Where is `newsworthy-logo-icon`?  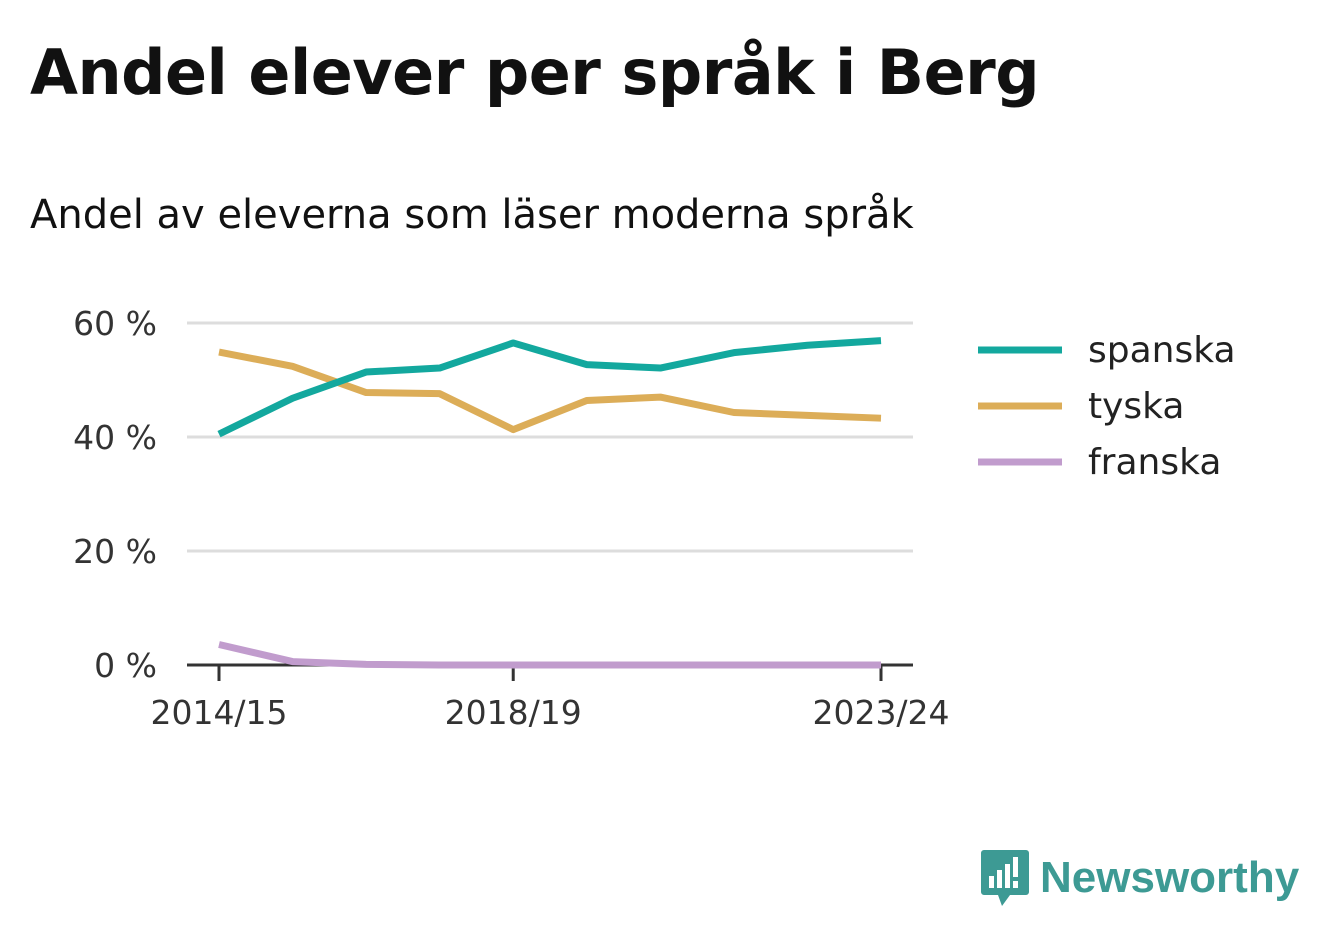
newsworthy-logo-icon is located at coordinates (1005, 878).